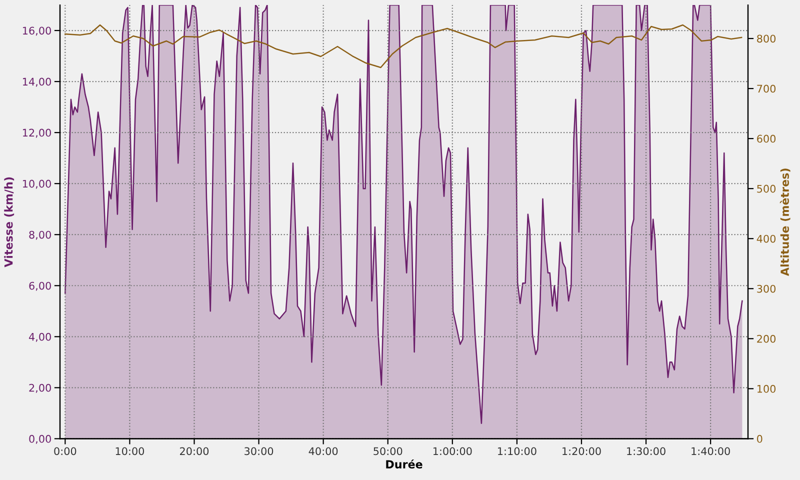 The width and height of the screenshot is (800, 480). I want to click on y2-tick-label: 500, so click(766, 188).